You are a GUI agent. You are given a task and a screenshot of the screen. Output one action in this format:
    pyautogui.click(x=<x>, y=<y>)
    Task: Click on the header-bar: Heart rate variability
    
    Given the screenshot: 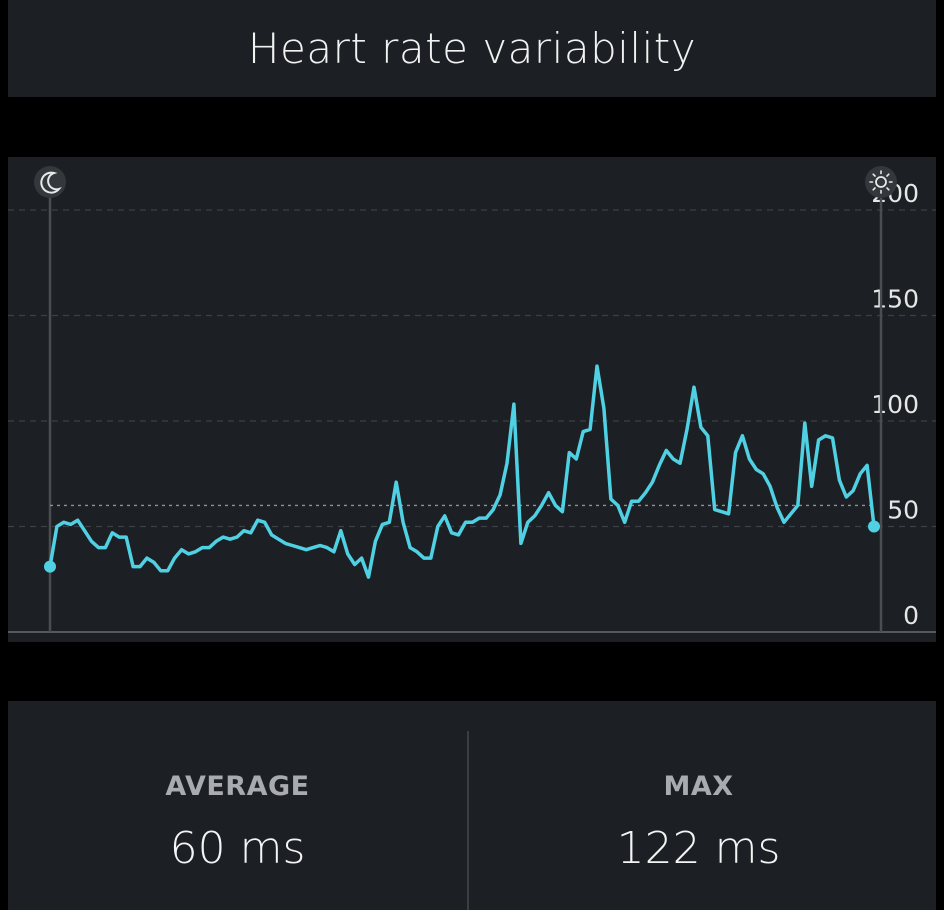 What is the action you would take?
    pyautogui.click(x=472, y=48)
    